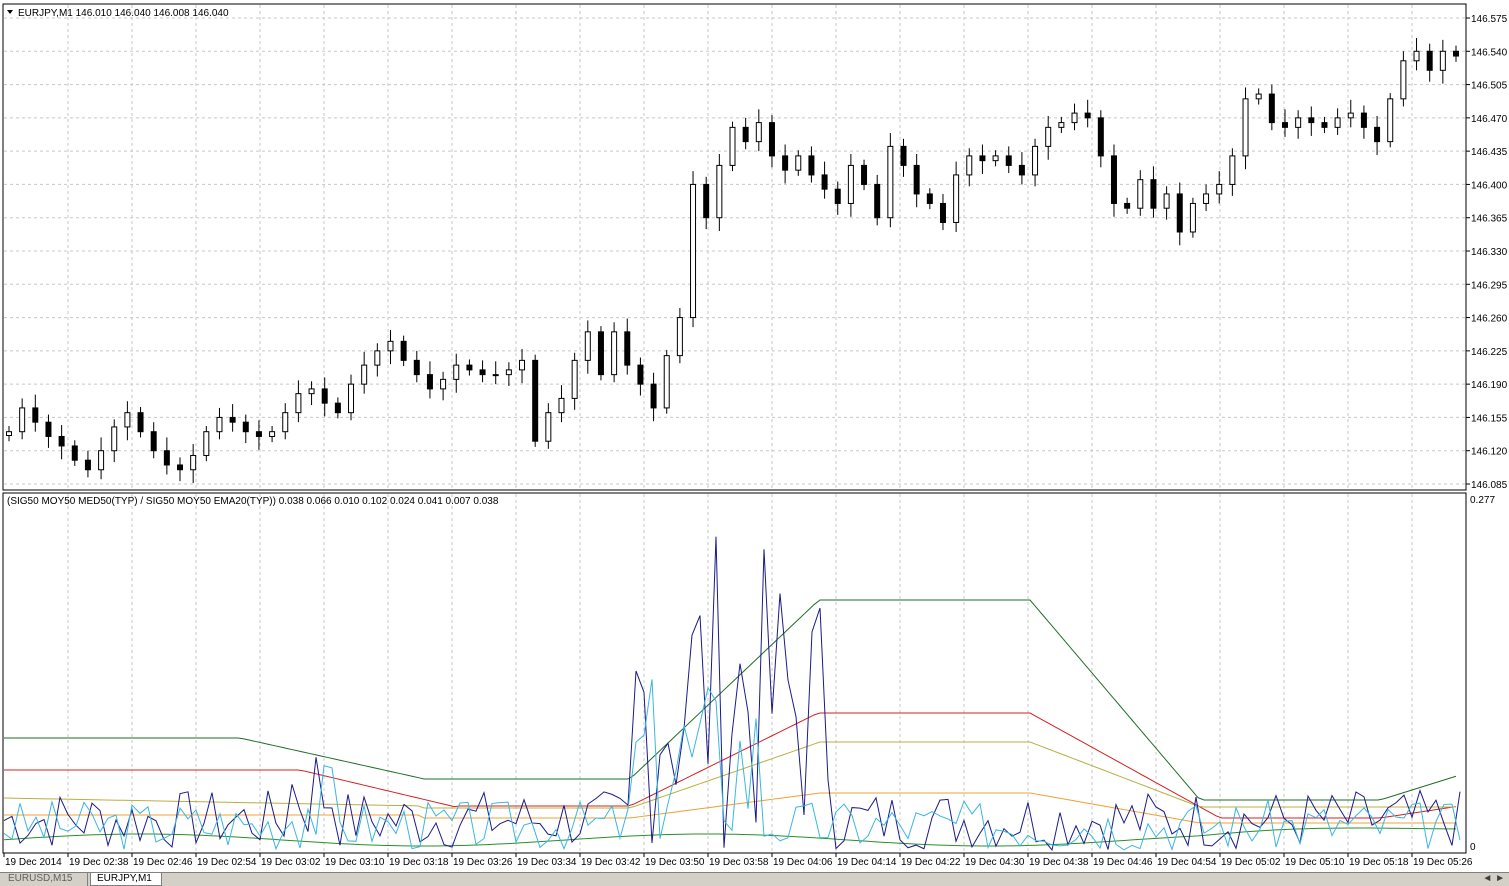 Image resolution: width=1509 pixels, height=886 pixels. I want to click on time-label: 19 Dec 2014, so click(33, 862).